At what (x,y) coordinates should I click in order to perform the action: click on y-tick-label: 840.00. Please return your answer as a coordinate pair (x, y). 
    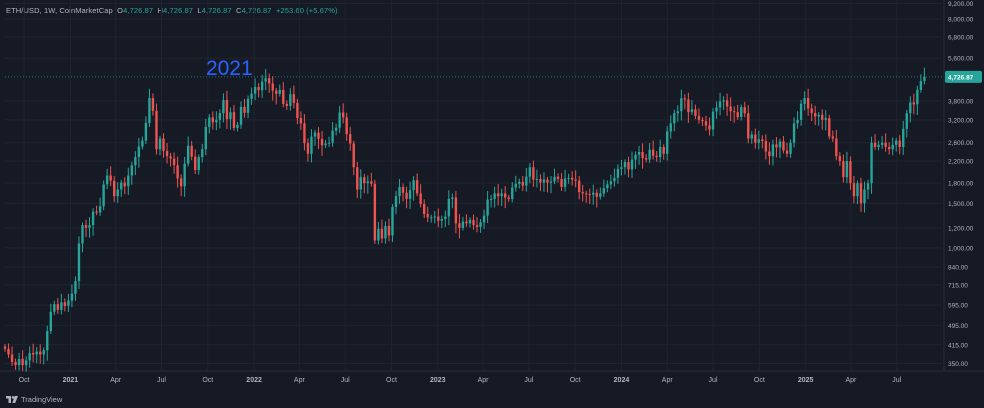
    Looking at the image, I should click on (958, 268).